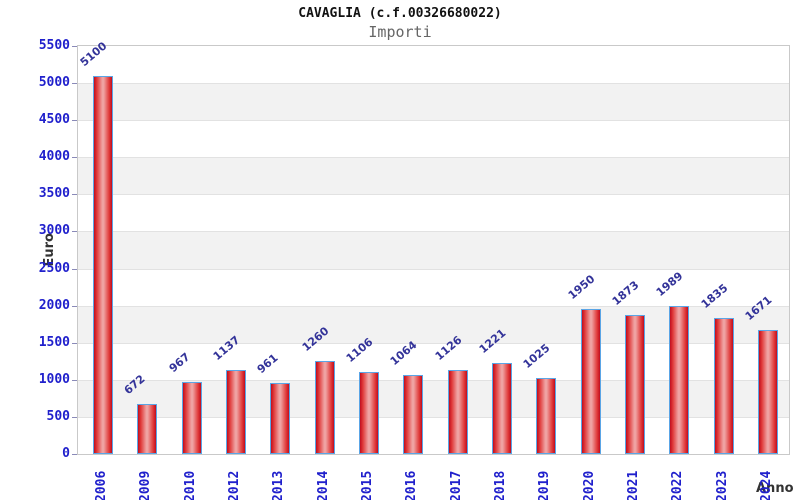 This screenshot has height=500, width=800. What do you see at coordinates (54, 231) in the screenshot?
I see `y-tick-label: 3000` at bounding box center [54, 231].